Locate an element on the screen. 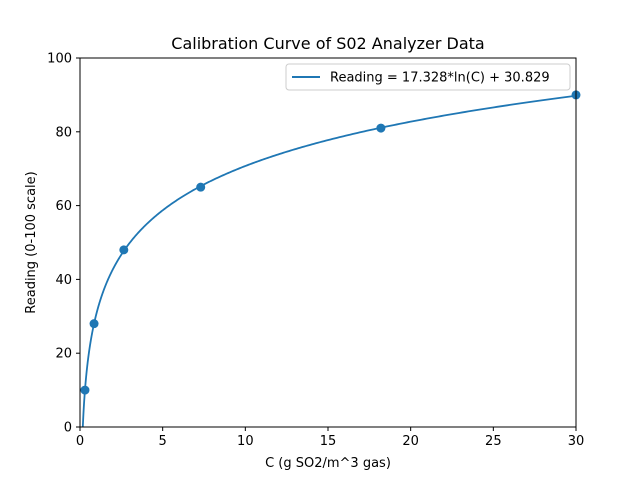 This screenshot has width=640, height=480. x-tick-label: 25 is located at coordinates (493, 441).